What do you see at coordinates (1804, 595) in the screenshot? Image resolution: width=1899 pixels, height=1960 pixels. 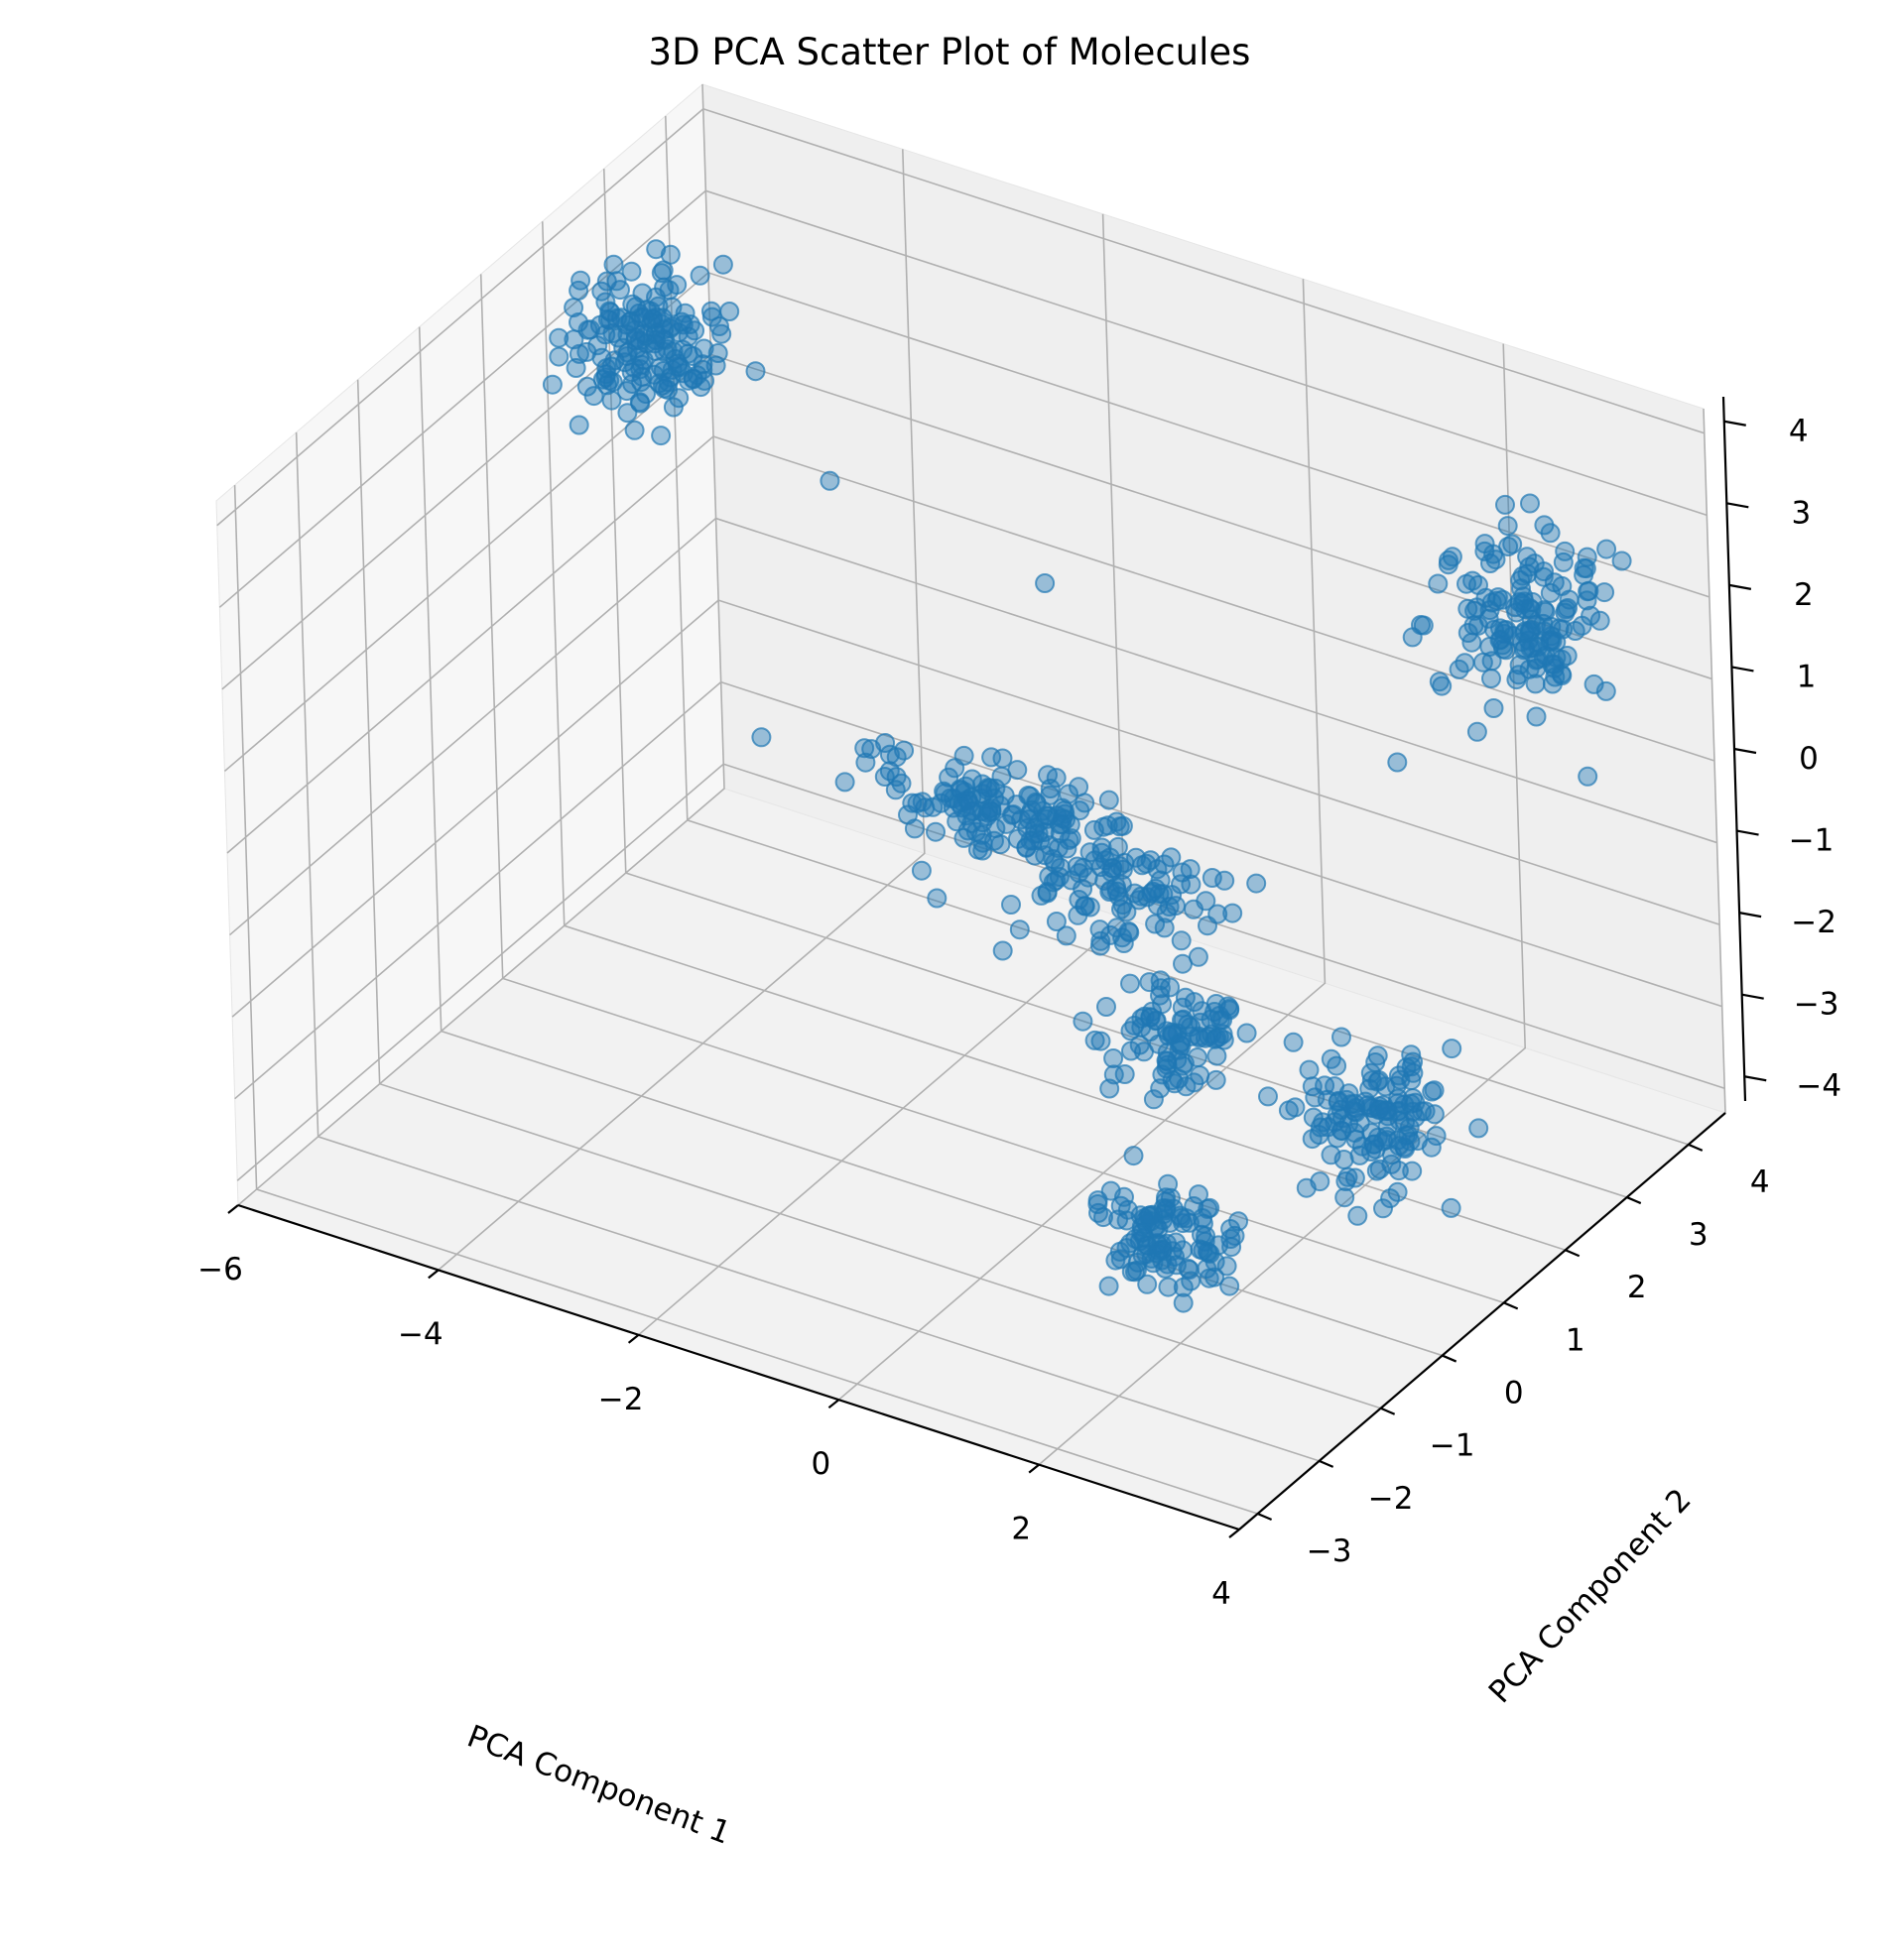 I see `z-tick-label: 2` at bounding box center [1804, 595].